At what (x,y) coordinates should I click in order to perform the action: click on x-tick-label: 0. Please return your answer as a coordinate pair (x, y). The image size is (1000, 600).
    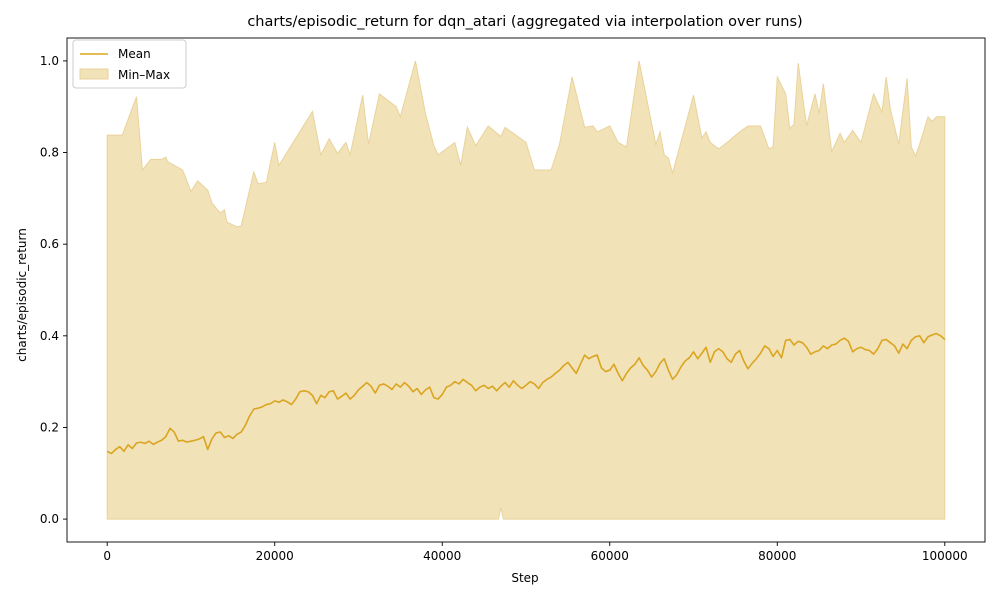
    Looking at the image, I should click on (107, 556).